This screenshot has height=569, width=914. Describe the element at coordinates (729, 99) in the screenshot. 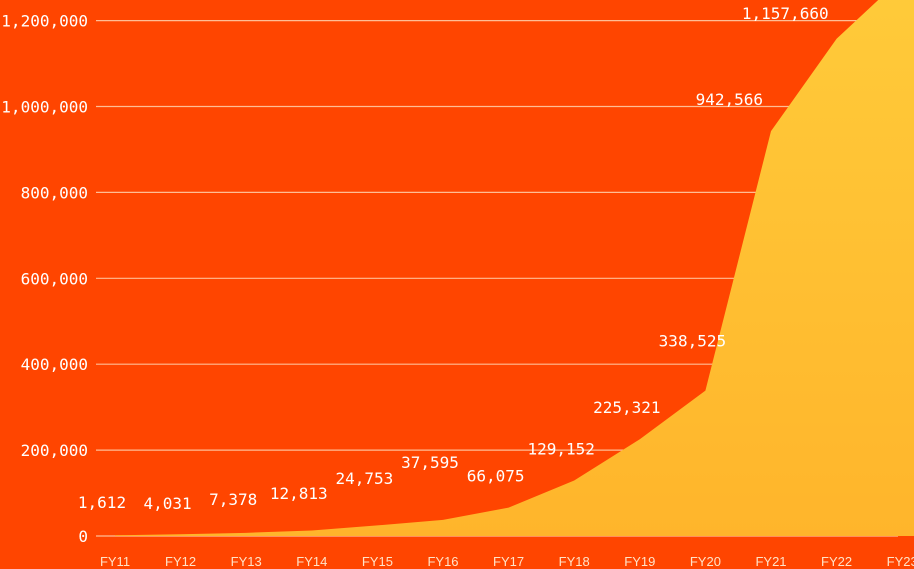

I see `data-label-fy21: 942,566` at that location.